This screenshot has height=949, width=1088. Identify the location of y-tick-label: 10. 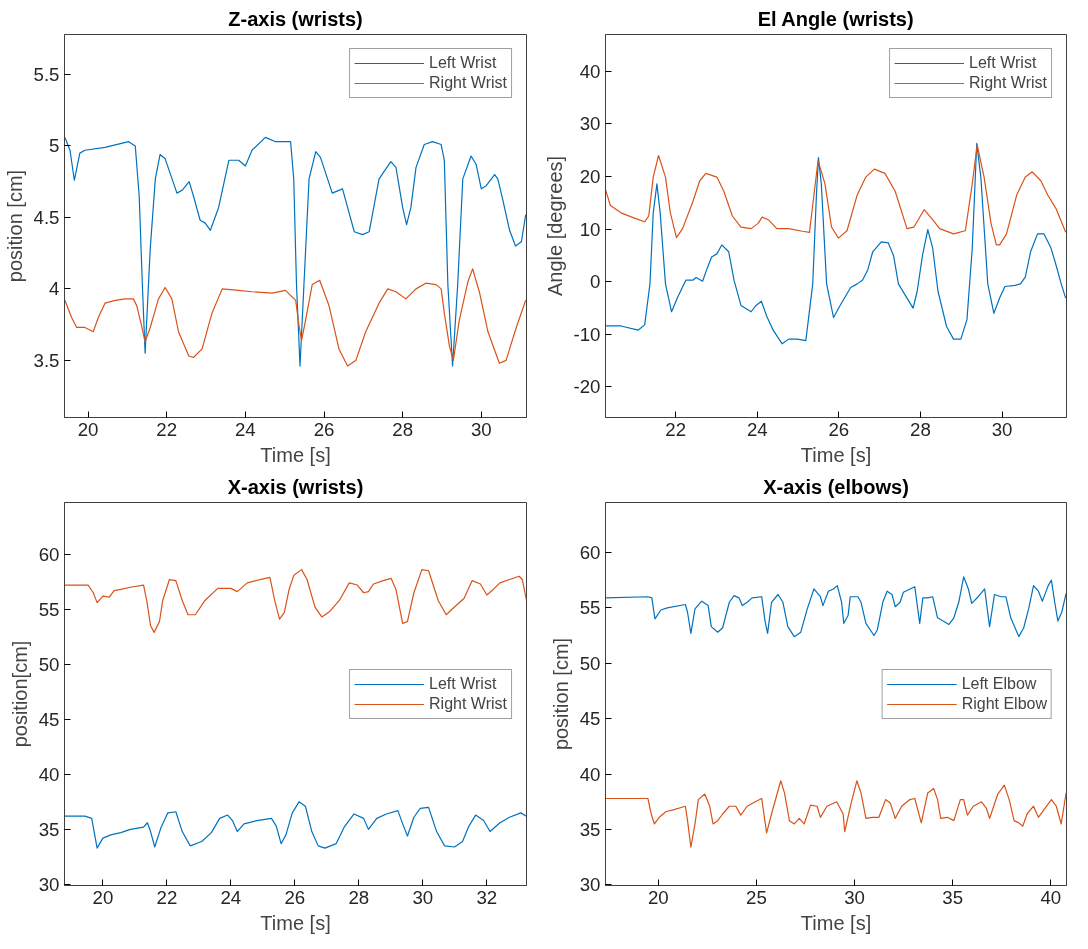
(590, 229).